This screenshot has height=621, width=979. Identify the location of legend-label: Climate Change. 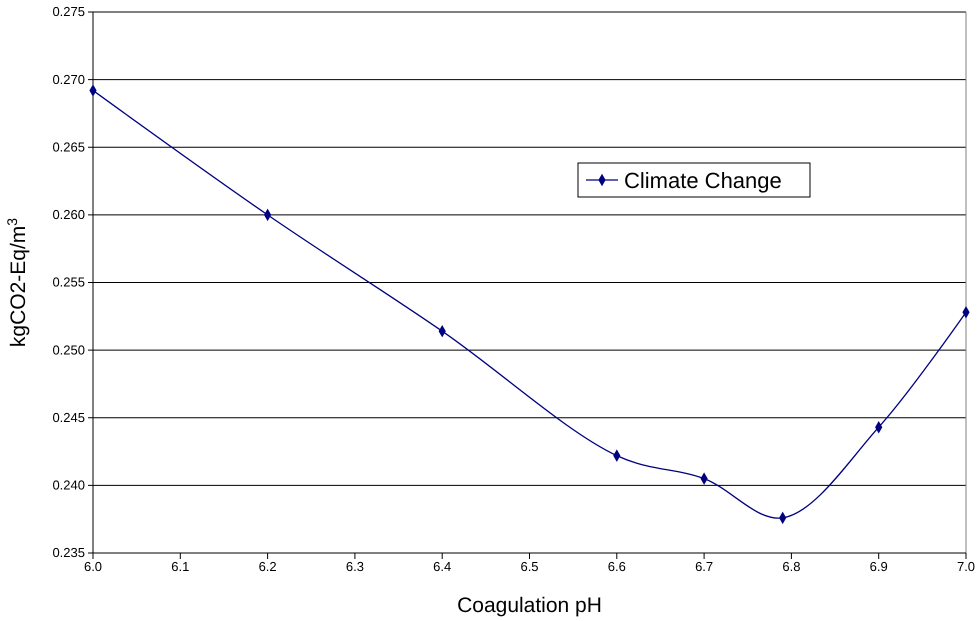
(703, 180).